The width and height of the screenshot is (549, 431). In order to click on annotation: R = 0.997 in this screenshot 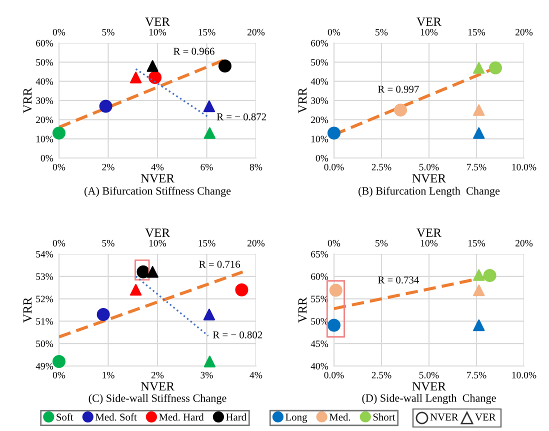, I will do `click(398, 89)`.